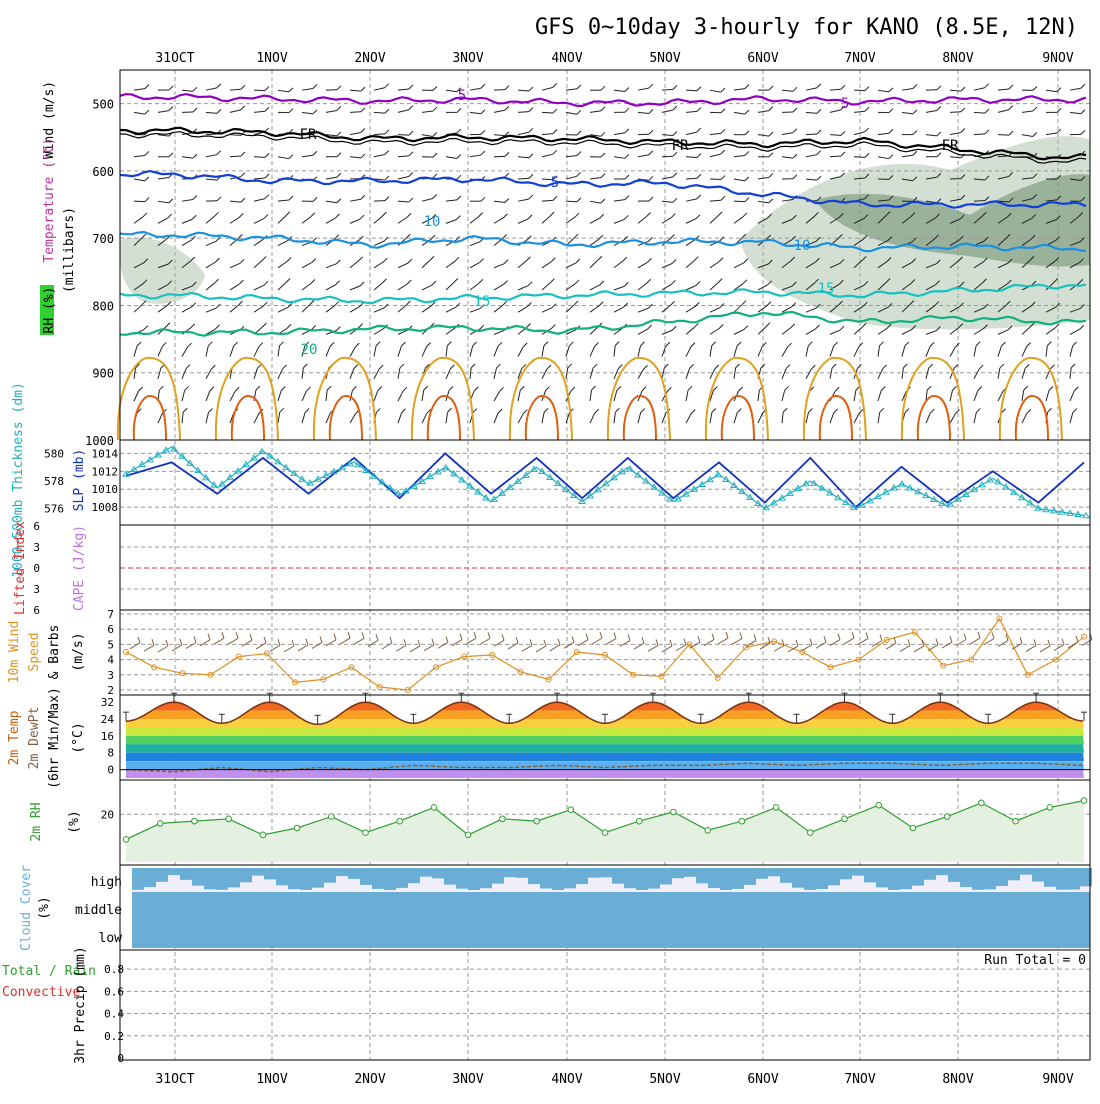 This screenshot has height=1104, width=1100. I want to click on date-label-bottom: 31OCT, so click(174, 1079).